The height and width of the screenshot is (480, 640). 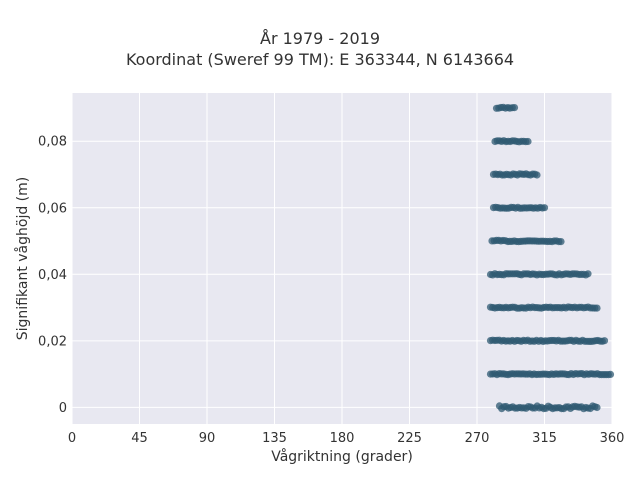 I want to click on x-tick-label: 0, so click(x=72, y=438).